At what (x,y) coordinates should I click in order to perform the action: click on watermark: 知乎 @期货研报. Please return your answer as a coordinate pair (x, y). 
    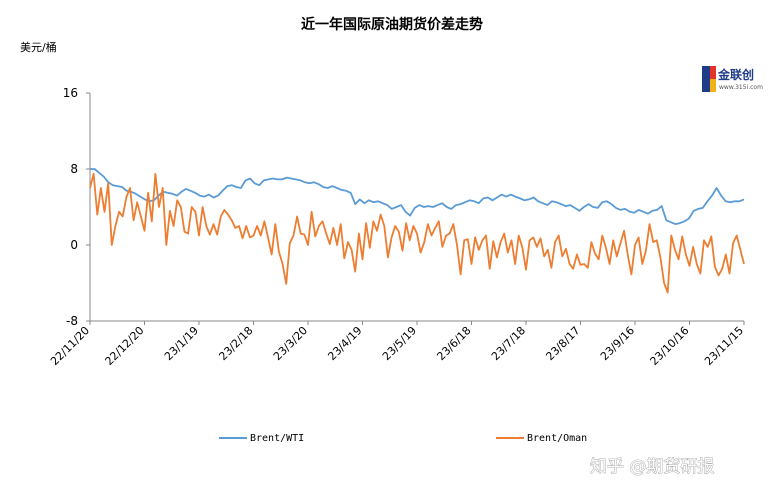
    Looking at the image, I should click on (652, 467).